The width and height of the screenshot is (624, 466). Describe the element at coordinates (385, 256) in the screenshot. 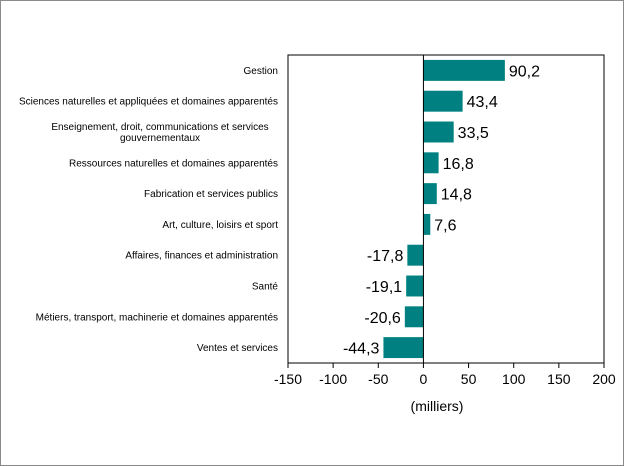

I see `value-label: -17,8` at that location.